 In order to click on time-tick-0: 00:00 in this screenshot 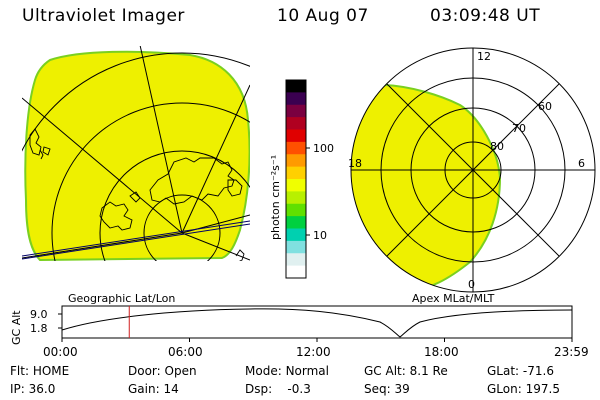, I will do `click(60, 352)`.